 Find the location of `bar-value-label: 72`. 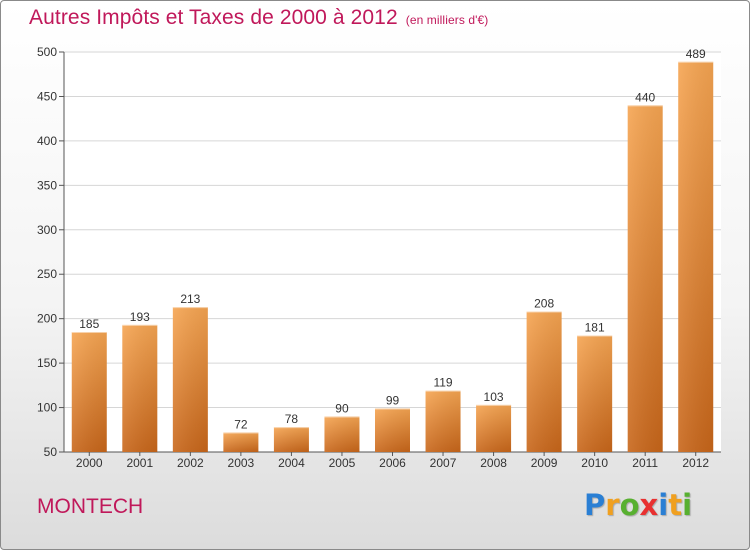

bar-value-label: 72 is located at coordinates (241, 424).